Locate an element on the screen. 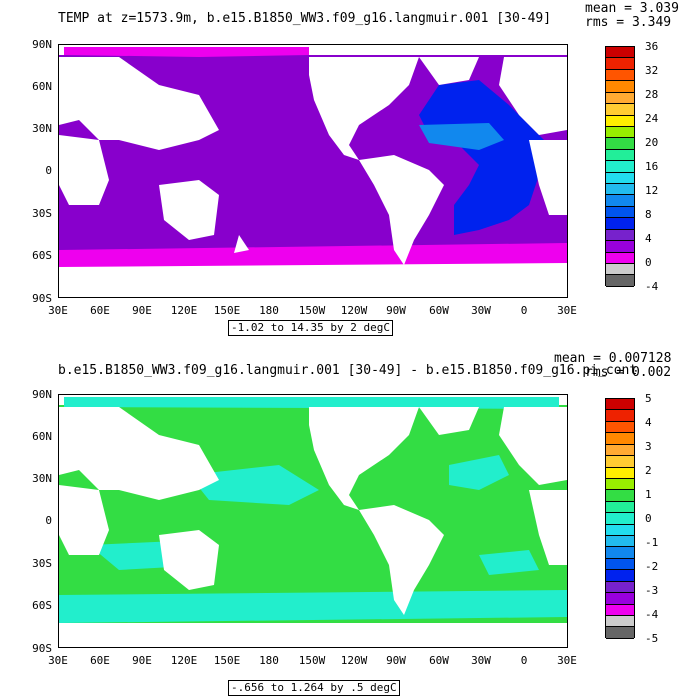 Image resolution: width=700 pixels, height=700 pixels. panel-2-colorbar-label: -4 is located at coordinates (652, 614).